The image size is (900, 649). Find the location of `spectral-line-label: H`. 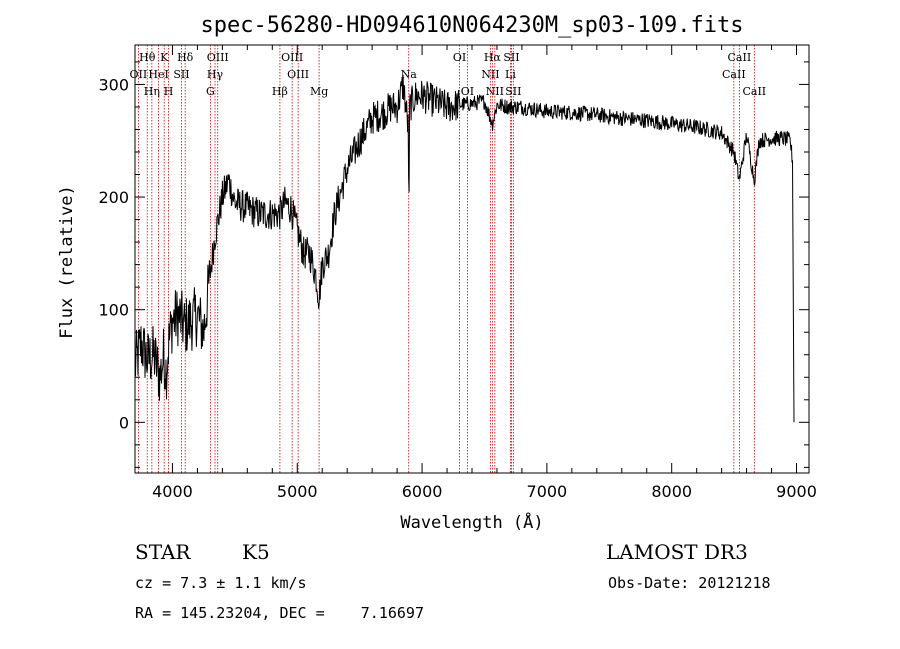

spectral-line-label: H is located at coordinates (169, 91).